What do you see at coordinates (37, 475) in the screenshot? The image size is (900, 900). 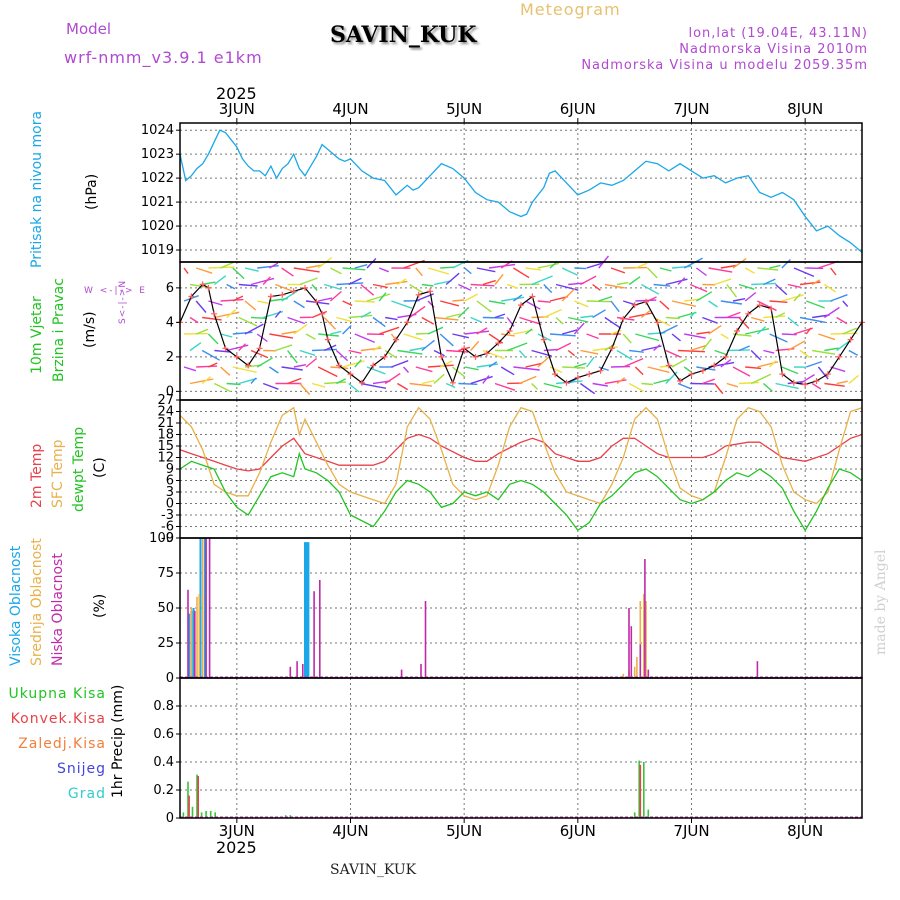 I see `temp-label-1: 2m Temp` at bounding box center [37, 475].